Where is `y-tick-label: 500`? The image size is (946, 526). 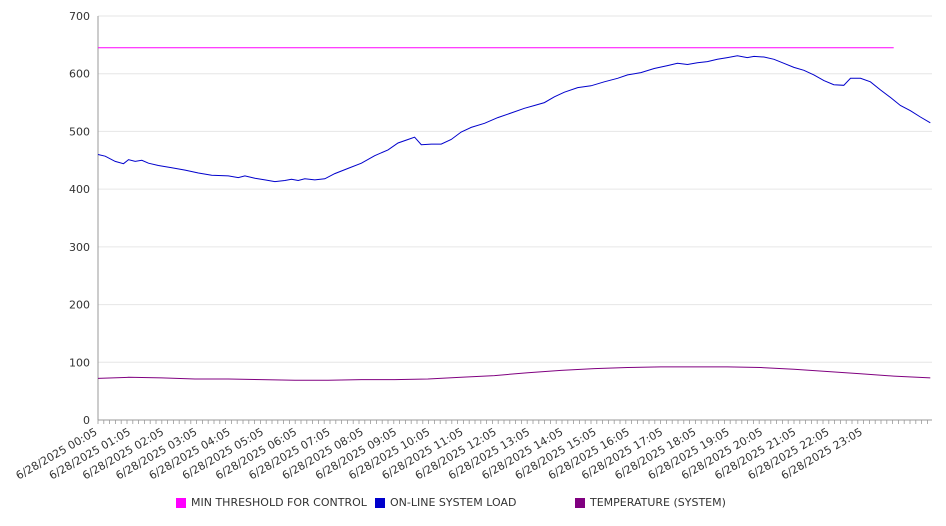 y-tick-label: 500 is located at coordinates (79, 131).